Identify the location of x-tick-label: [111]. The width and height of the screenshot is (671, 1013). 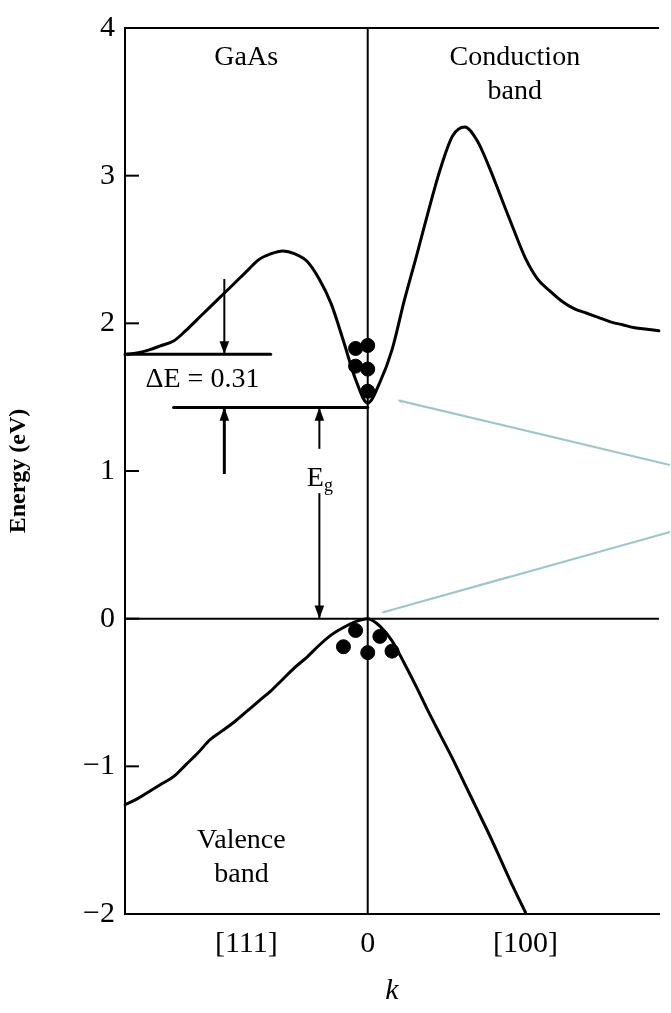
(246, 941).